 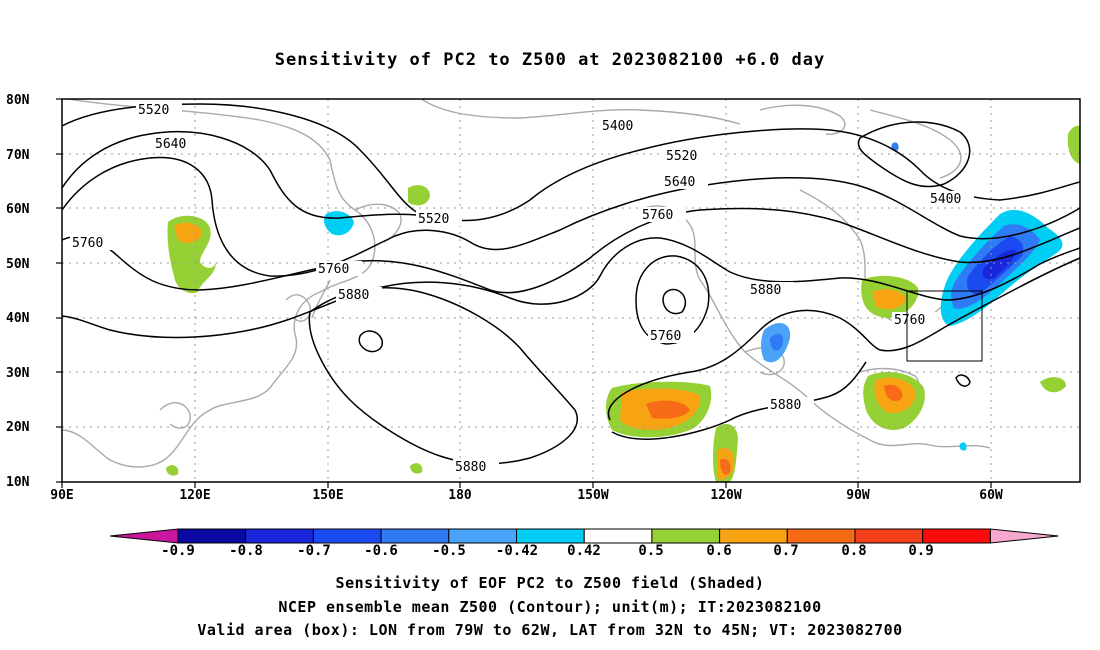 What do you see at coordinates (246, 551) in the screenshot?
I see `colorbar-label: -0.8` at bounding box center [246, 551].